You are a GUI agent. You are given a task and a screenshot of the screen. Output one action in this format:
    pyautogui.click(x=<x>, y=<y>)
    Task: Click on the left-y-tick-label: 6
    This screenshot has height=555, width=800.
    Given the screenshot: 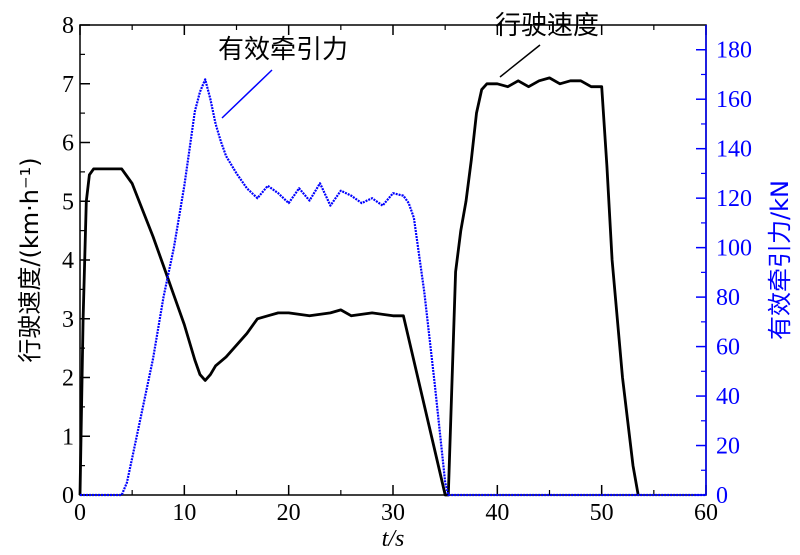 What is the action you would take?
    pyautogui.click(x=68, y=144)
    